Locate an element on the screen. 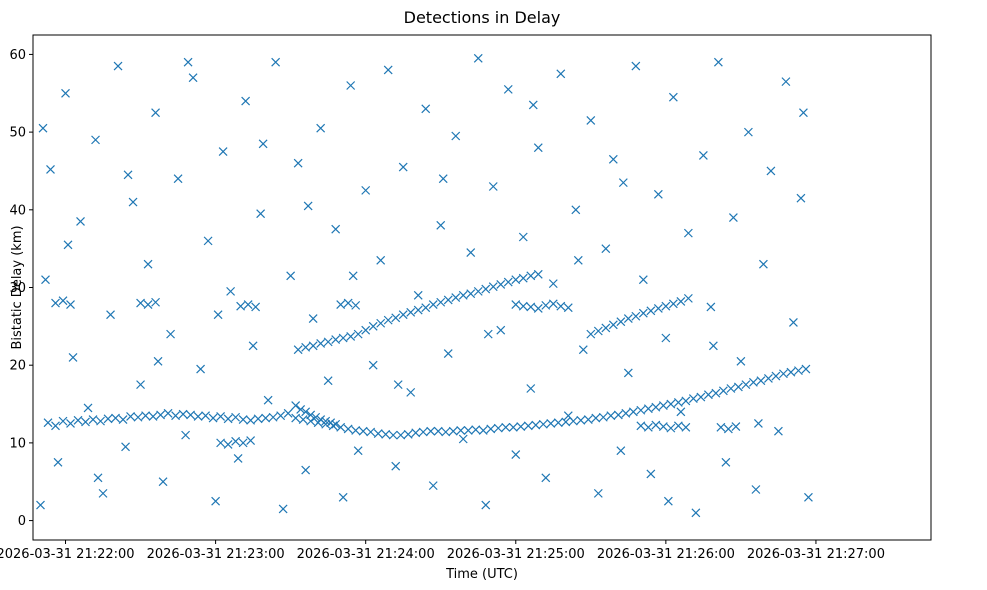 Image resolution: width=987 pixels, height=590 pixels. x-axis-title: Time (UTC) is located at coordinates (481, 574).